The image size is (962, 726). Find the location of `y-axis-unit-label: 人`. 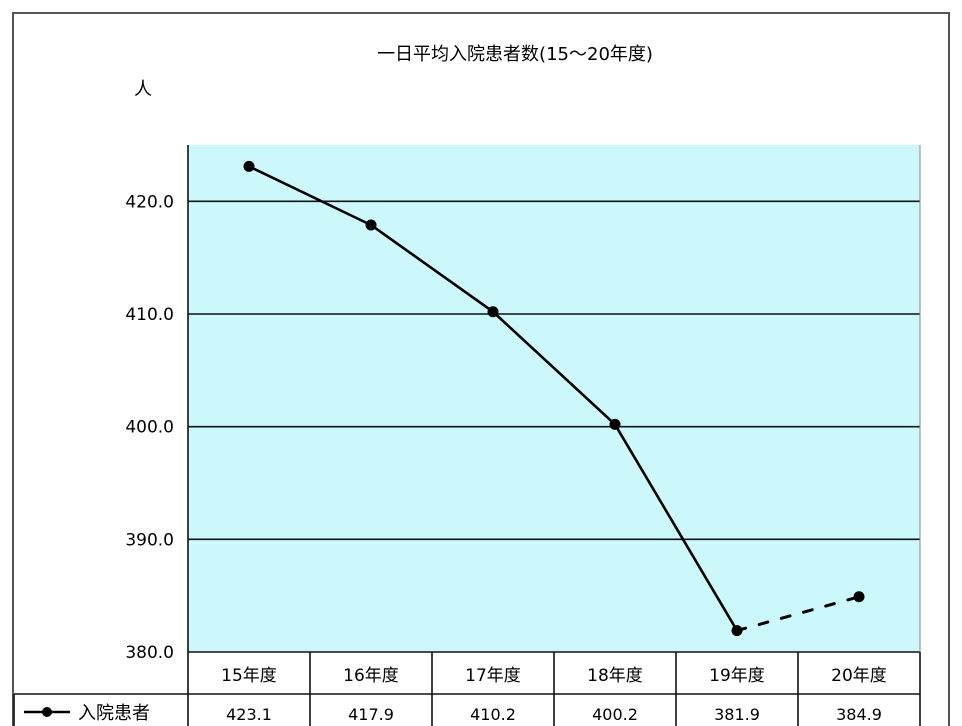

y-axis-unit-label: 人 is located at coordinates (143, 89).